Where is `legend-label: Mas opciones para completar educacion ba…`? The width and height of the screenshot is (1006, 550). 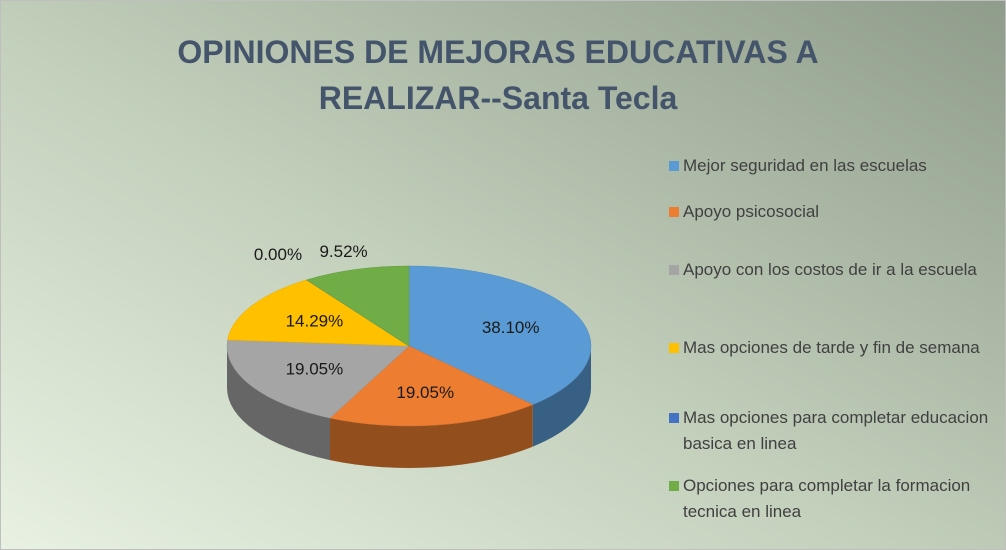
legend-label: Mas opciones para completar educacion ba… is located at coordinates (836, 430).